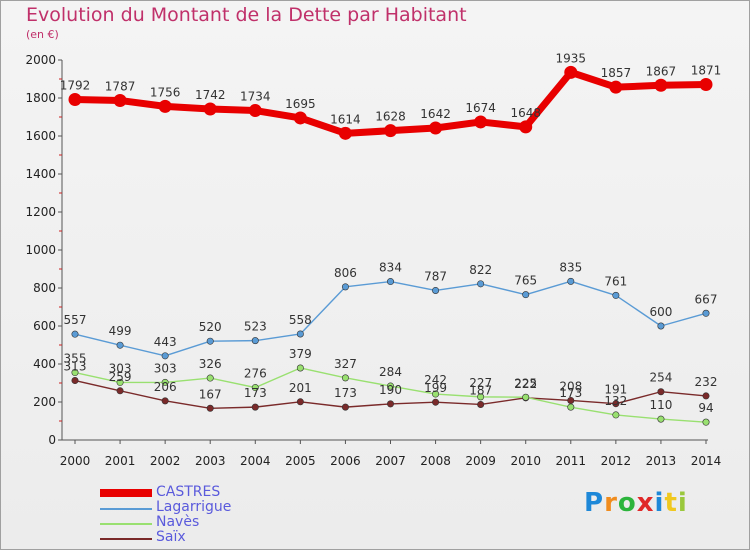 The width and height of the screenshot is (750, 550). I want to click on data-label: 313, so click(75, 367).